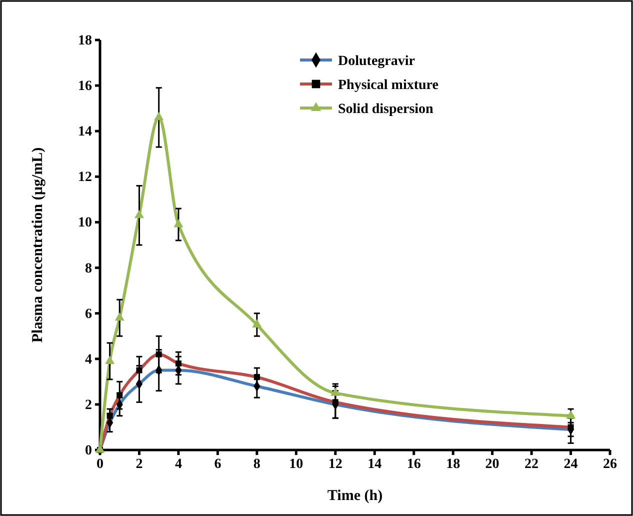  Describe the element at coordinates (375, 464) in the screenshot. I see `x-tick-label: 14` at that location.